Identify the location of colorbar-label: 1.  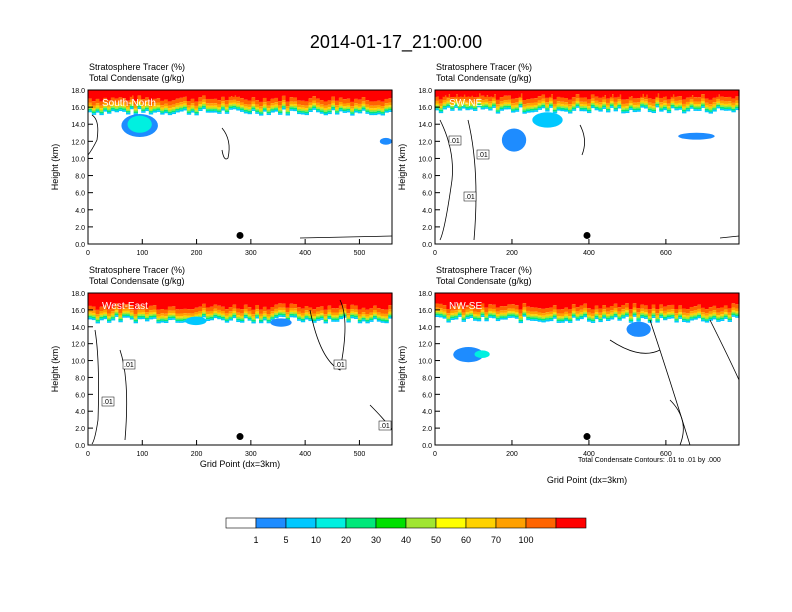
(255, 540).